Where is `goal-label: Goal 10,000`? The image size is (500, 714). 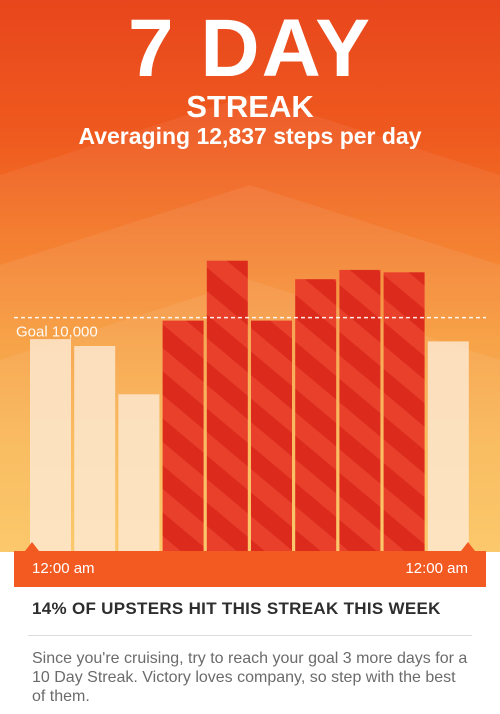
goal-label: Goal 10,000 is located at coordinates (57, 332).